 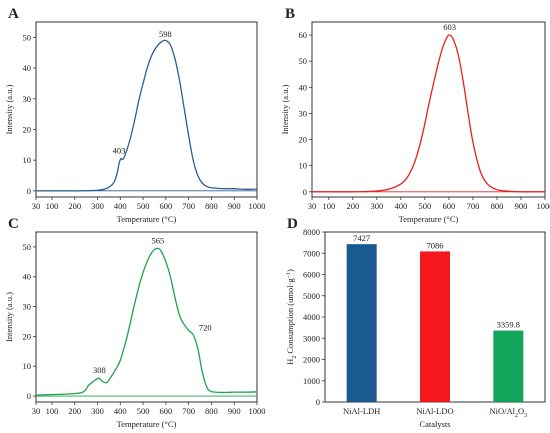 I want to click on panel-a-peak-label: 403, so click(x=119, y=151).